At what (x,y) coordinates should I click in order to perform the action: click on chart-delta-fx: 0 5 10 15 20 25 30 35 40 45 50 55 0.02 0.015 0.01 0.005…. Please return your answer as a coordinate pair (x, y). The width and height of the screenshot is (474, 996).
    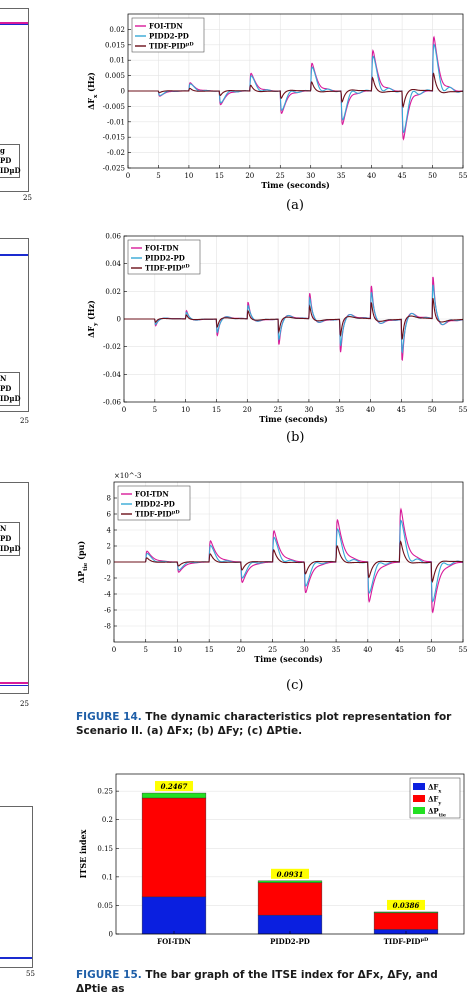
    Looking at the image, I should click on (276, 101).